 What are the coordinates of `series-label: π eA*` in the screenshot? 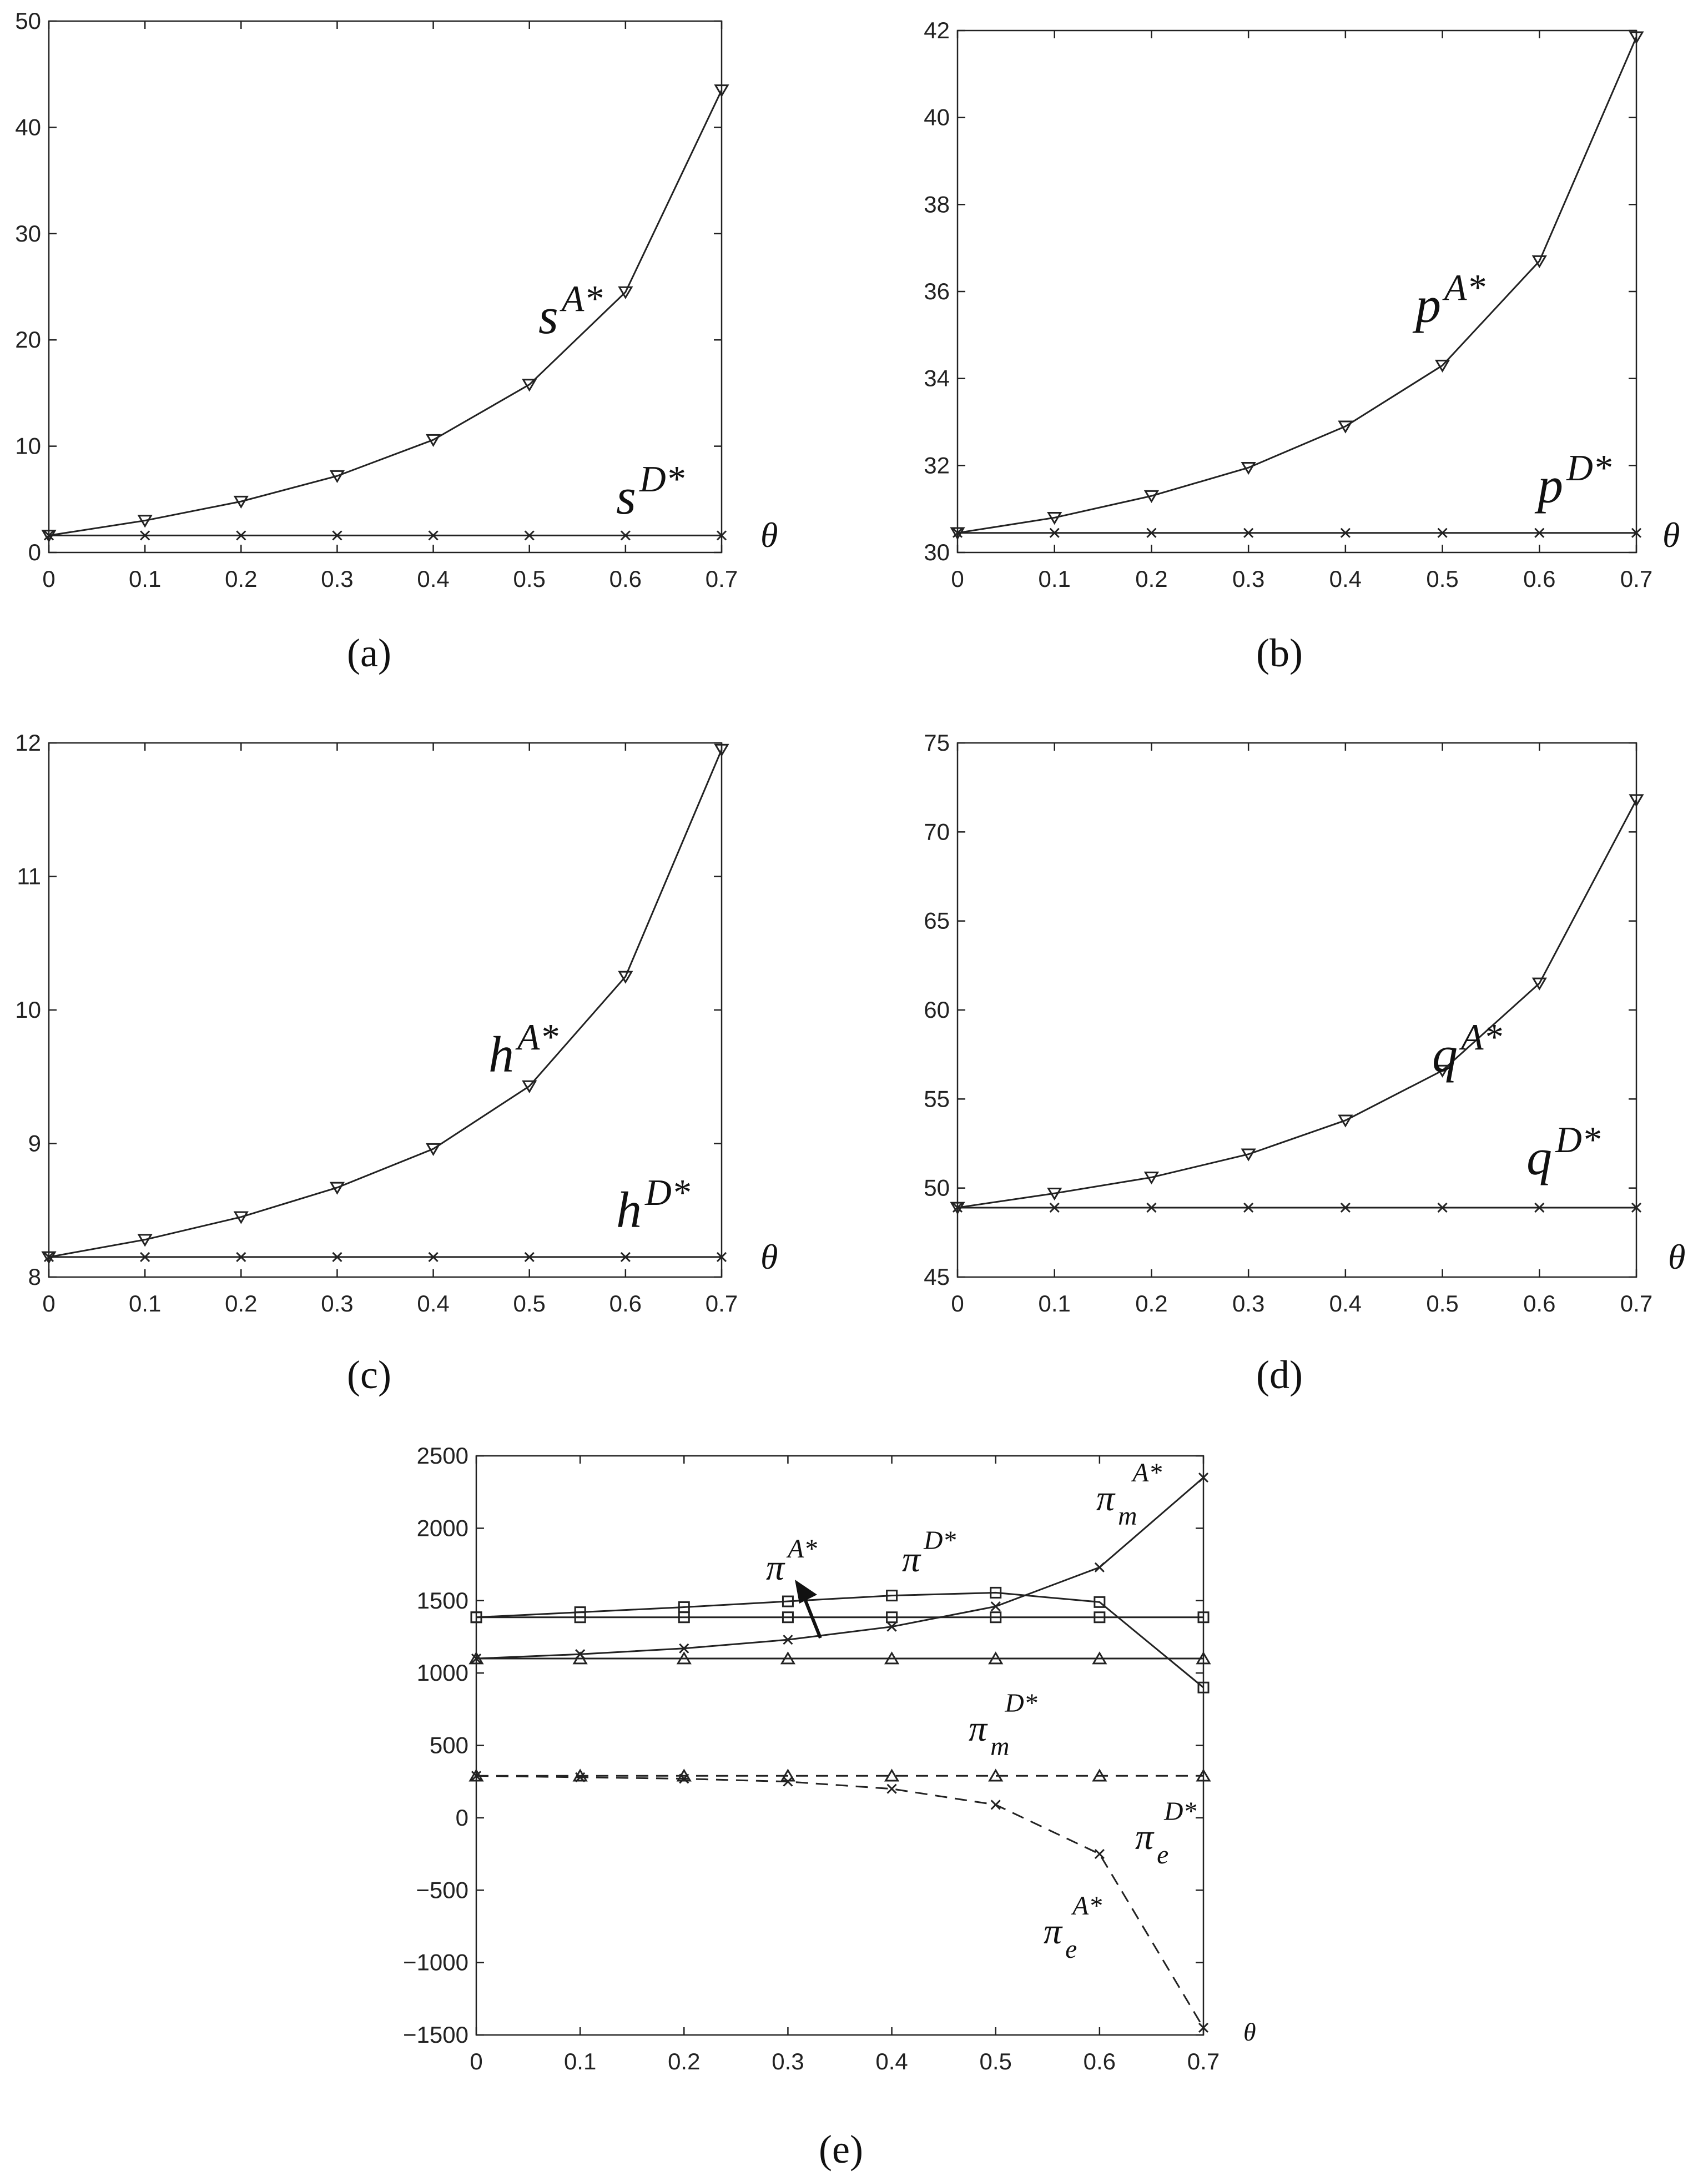 It's located at (1073, 1928).